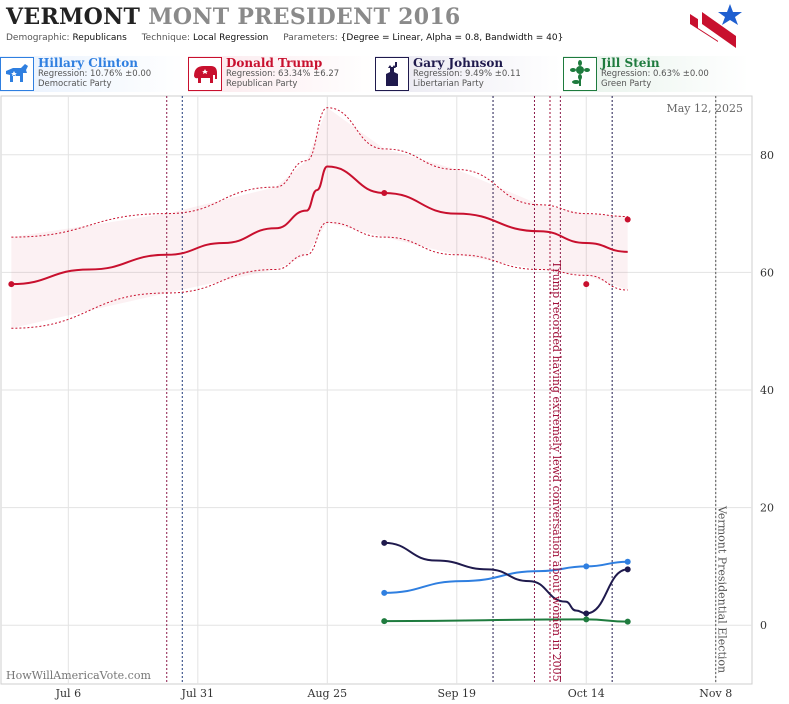 The height and width of the screenshot is (704, 789). What do you see at coordinates (715, 693) in the screenshot?
I see `x-tick-label: Nov 8` at bounding box center [715, 693].